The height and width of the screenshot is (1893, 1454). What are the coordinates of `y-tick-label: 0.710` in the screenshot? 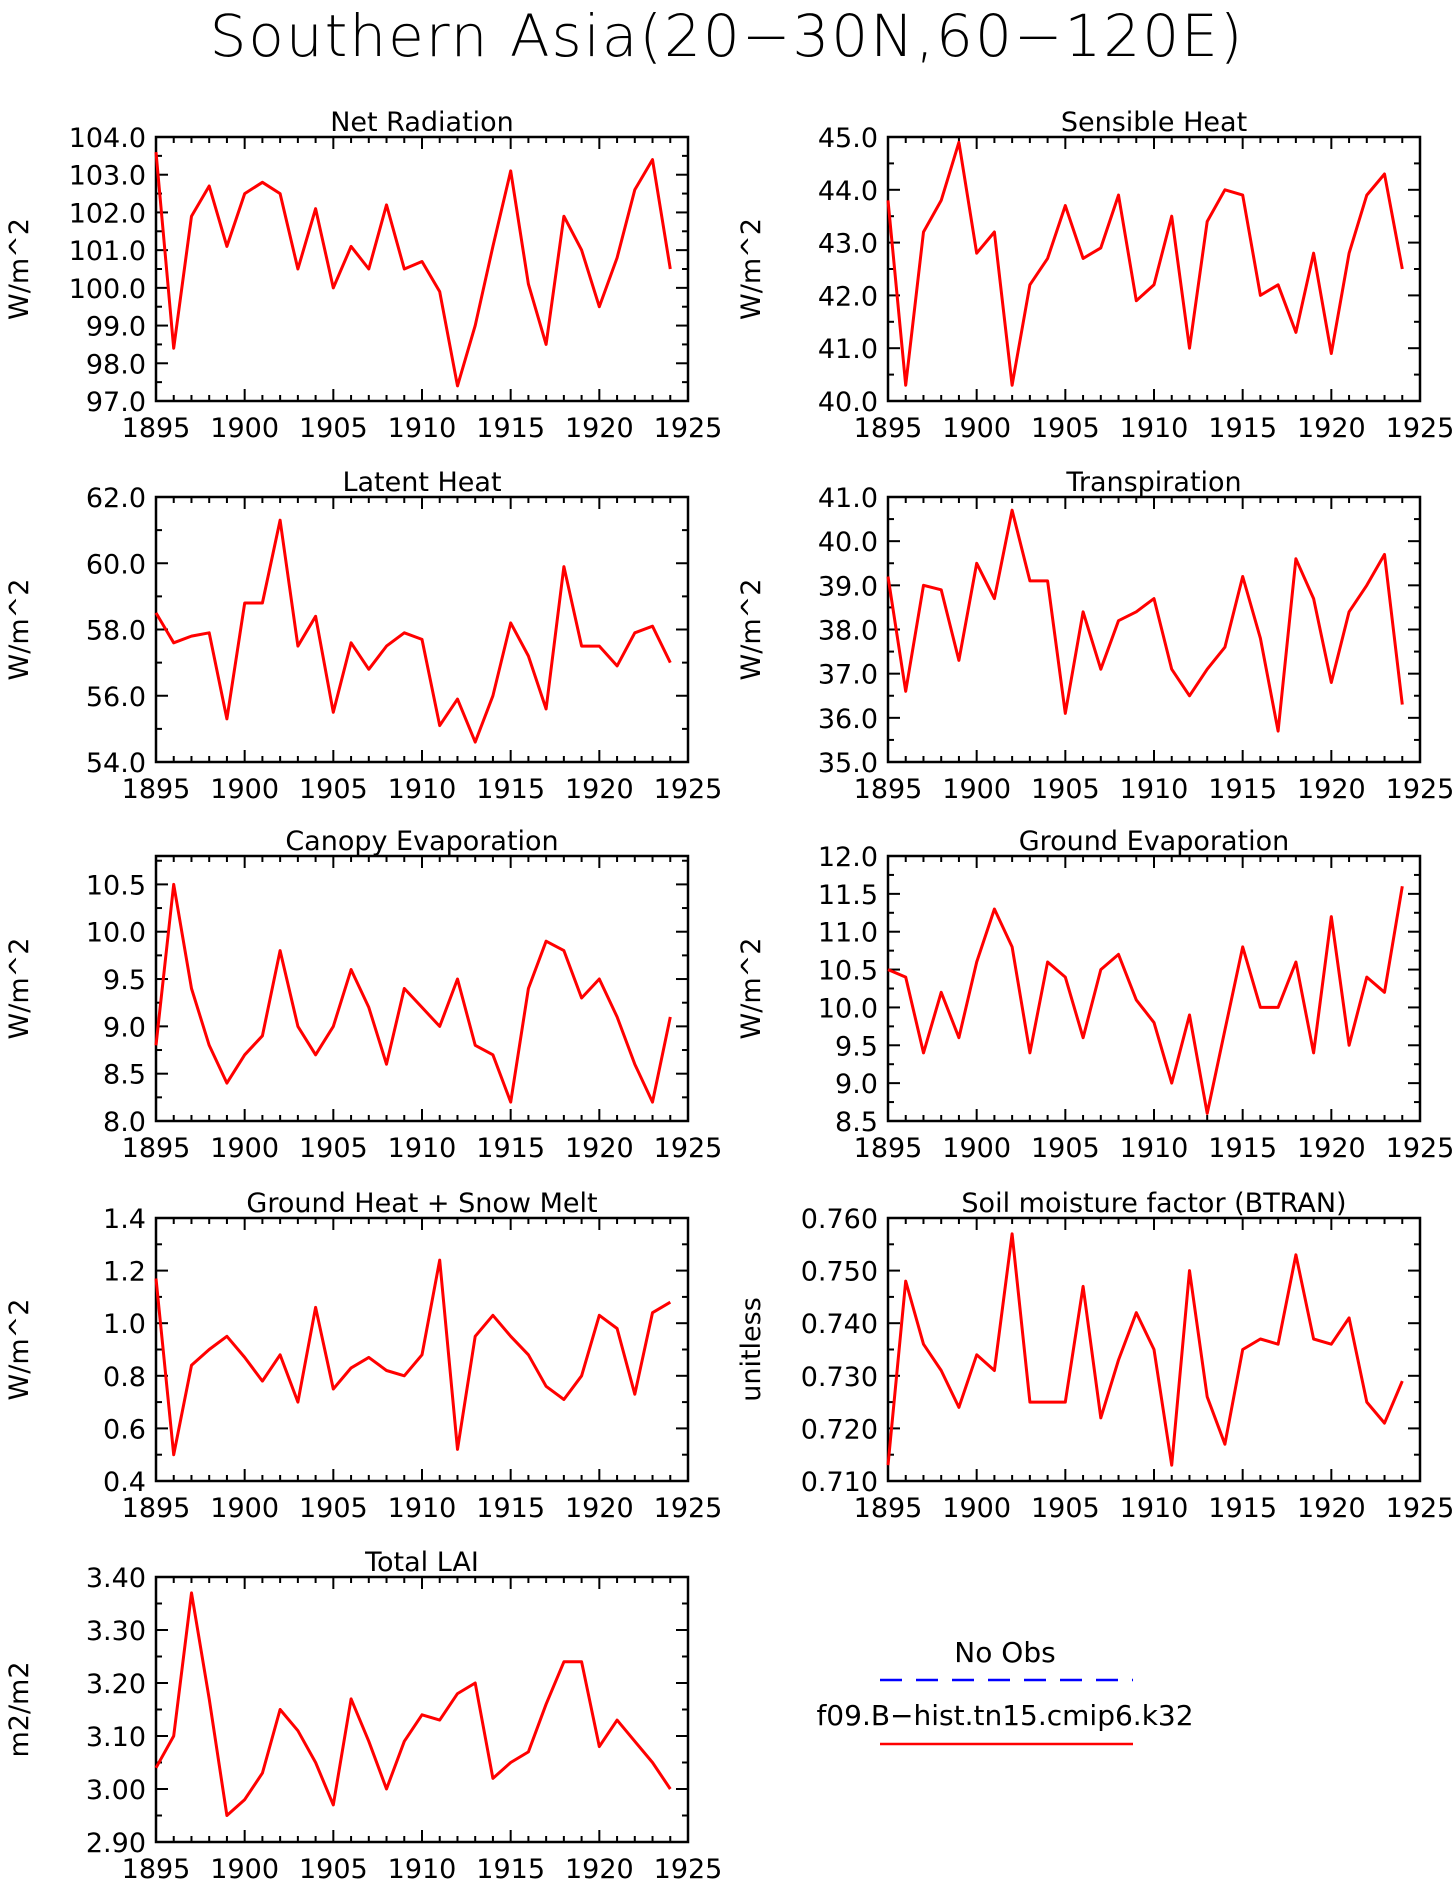 It's located at (839, 1482).